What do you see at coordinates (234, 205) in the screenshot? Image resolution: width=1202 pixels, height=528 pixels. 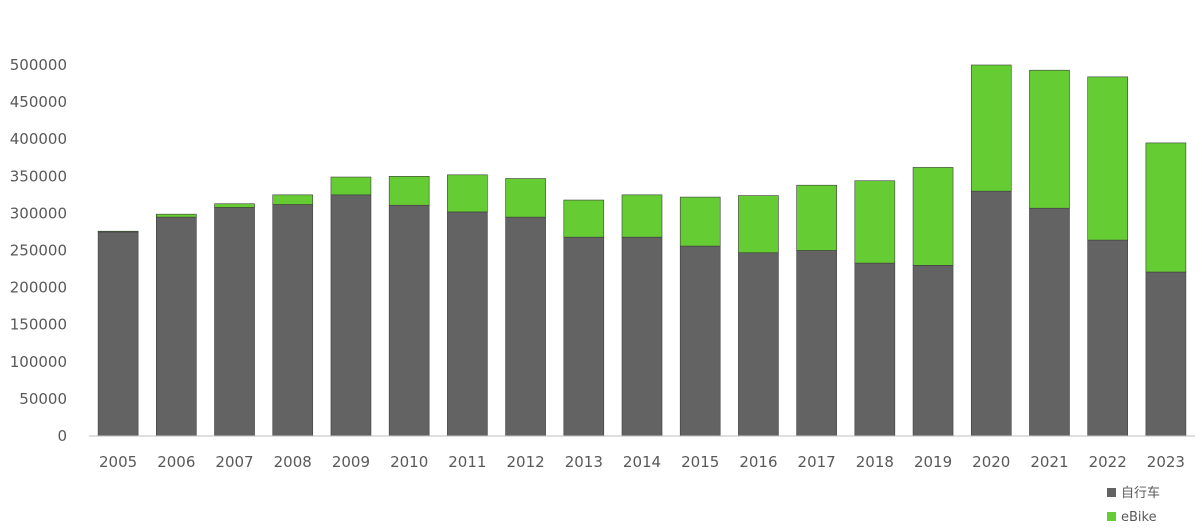 I see `bar-ebike-2007` at bounding box center [234, 205].